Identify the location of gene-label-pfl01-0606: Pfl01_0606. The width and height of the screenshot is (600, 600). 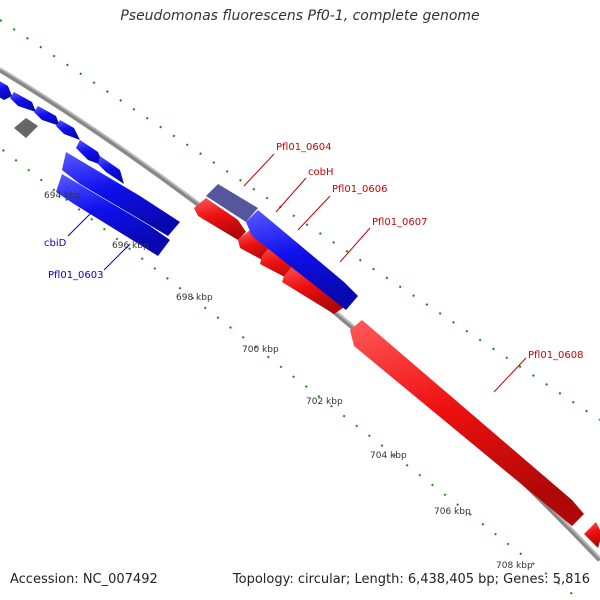
(360, 189).